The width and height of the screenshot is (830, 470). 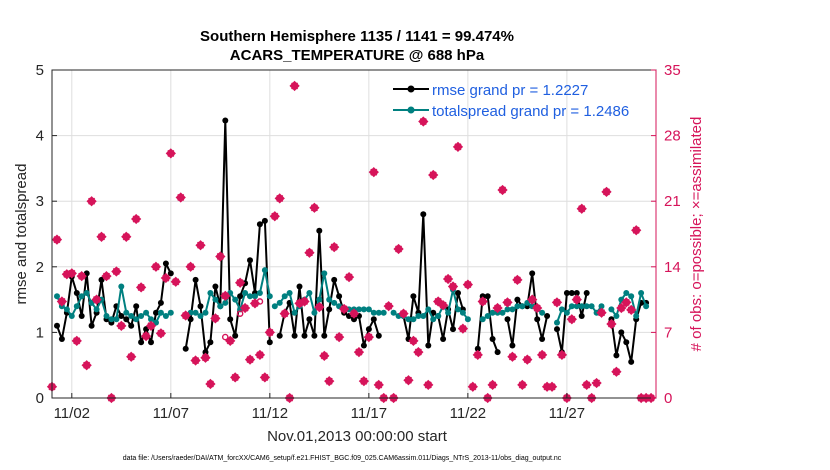 I want to click on y-tick-label-left: 2, so click(x=40, y=267).